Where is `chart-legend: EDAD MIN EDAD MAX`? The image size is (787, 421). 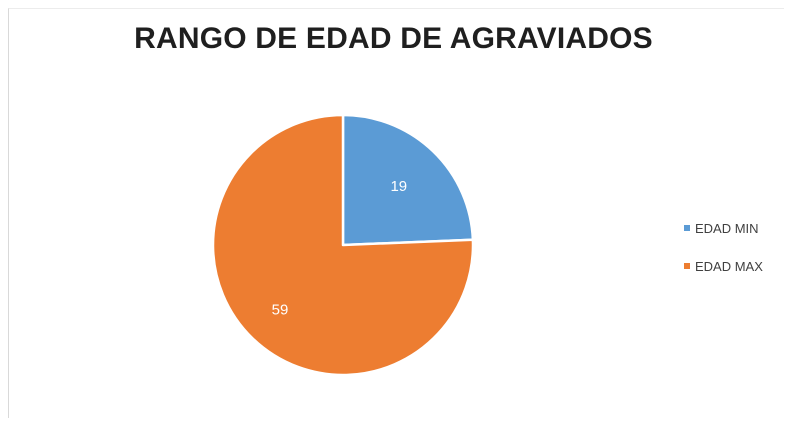
chart-legend: EDAD MIN EDAD MAX is located at coordinates (723, 256).